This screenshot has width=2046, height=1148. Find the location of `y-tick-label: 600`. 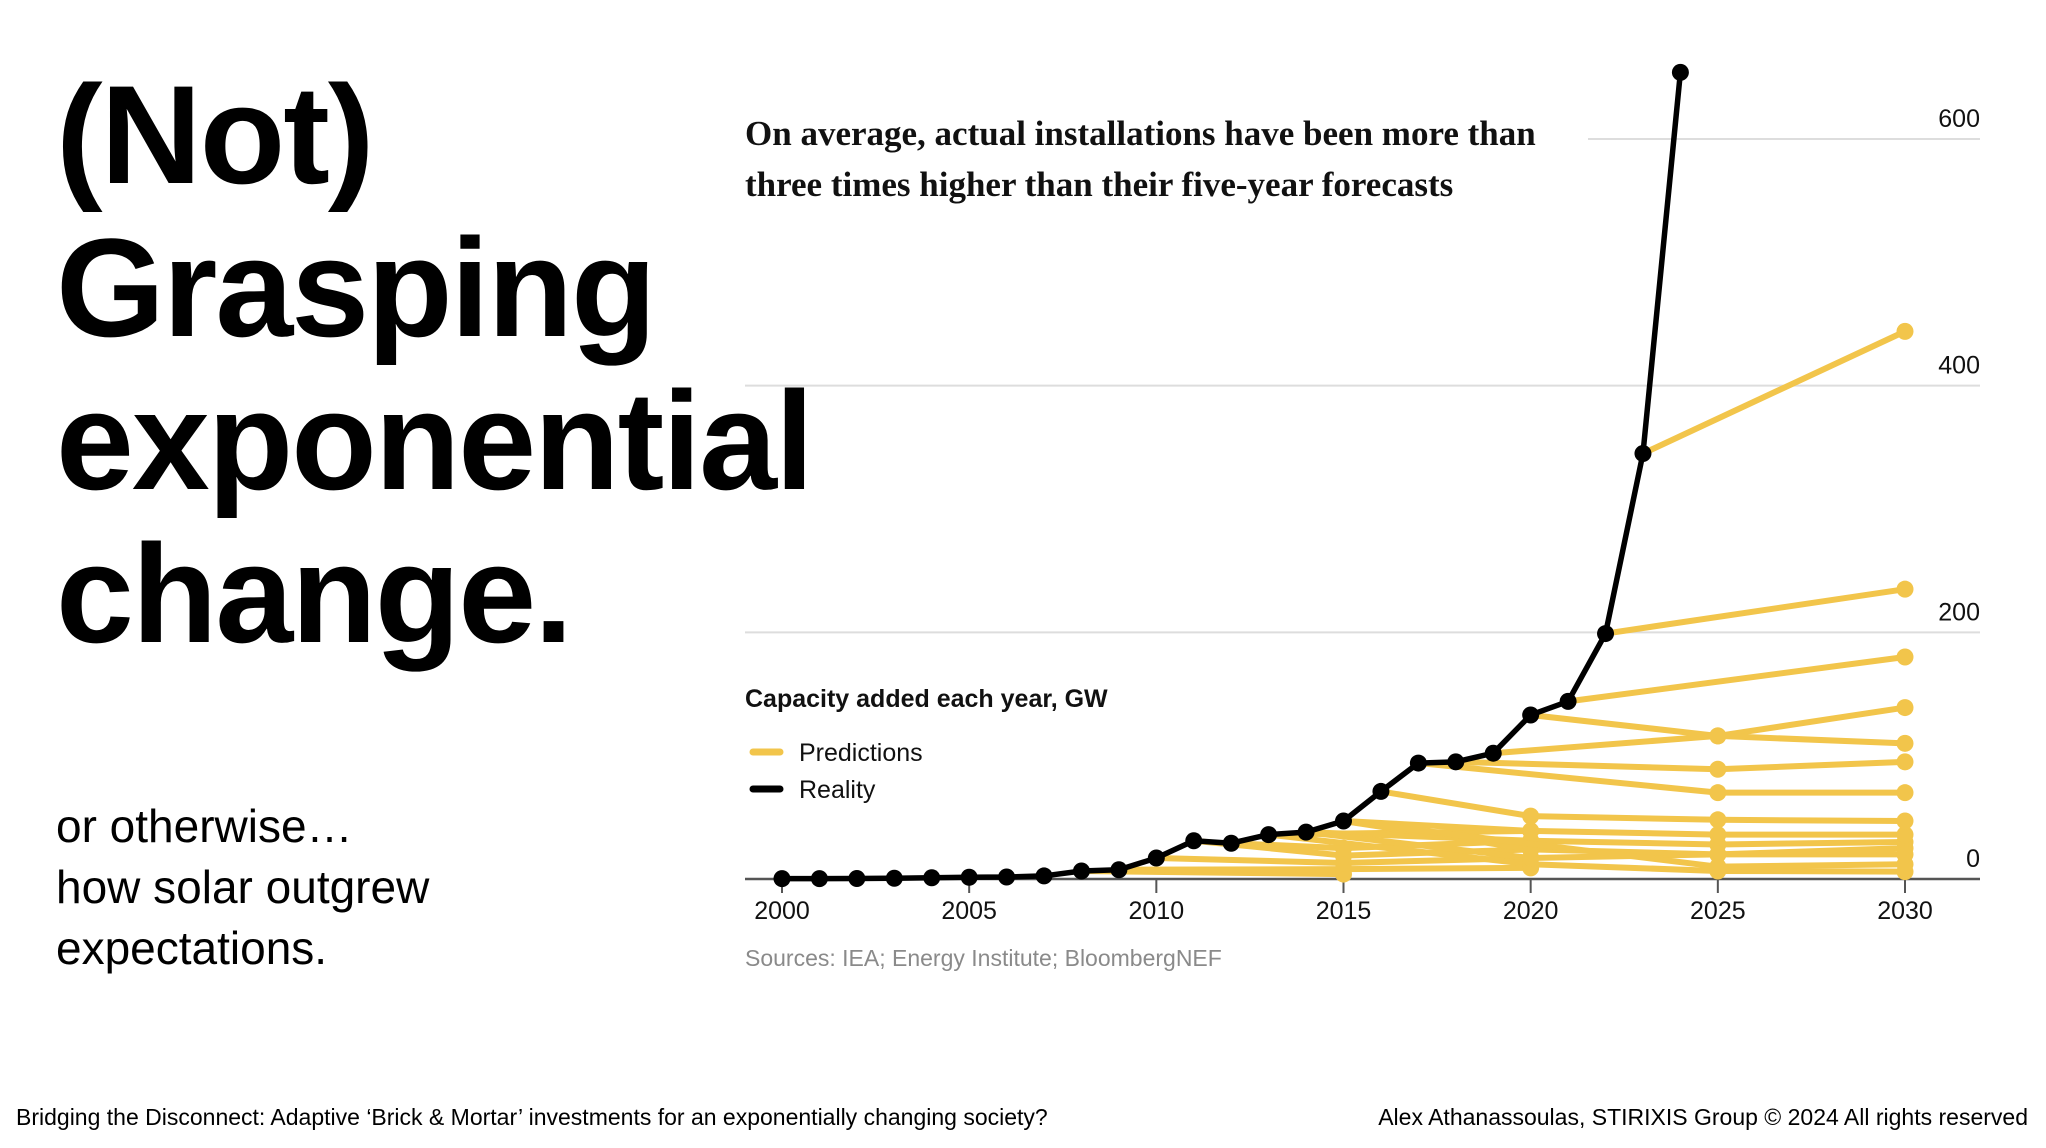

y-tick-label: 600 is located at coordinates (1959, 119).